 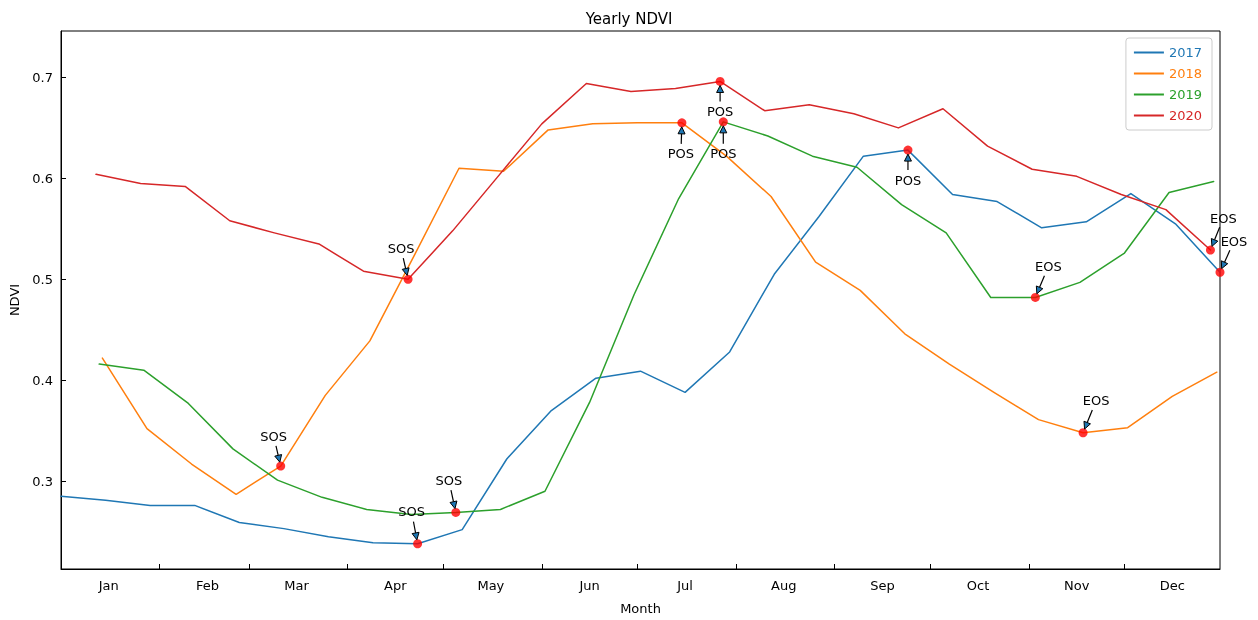 What do you see at coordinates (1185, 52) in the screenshot?
I see `legend-label: 2017` at bounding box center [1185, 52].